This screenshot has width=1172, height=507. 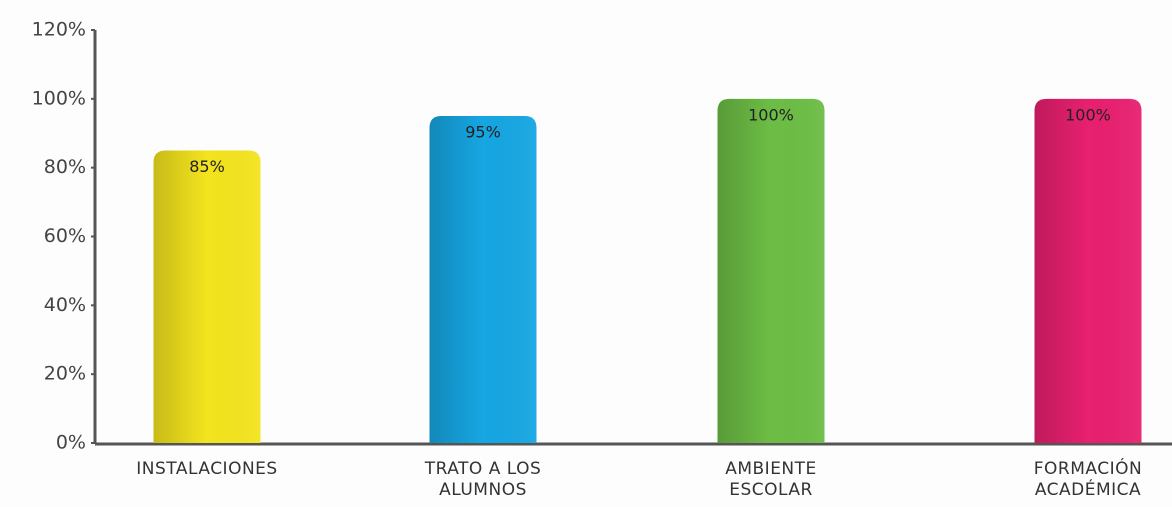 What do you see at coordinates (65, 305) in the screenshot?
I see `y-tick-label: 40%` at bounding box center [65, 305].